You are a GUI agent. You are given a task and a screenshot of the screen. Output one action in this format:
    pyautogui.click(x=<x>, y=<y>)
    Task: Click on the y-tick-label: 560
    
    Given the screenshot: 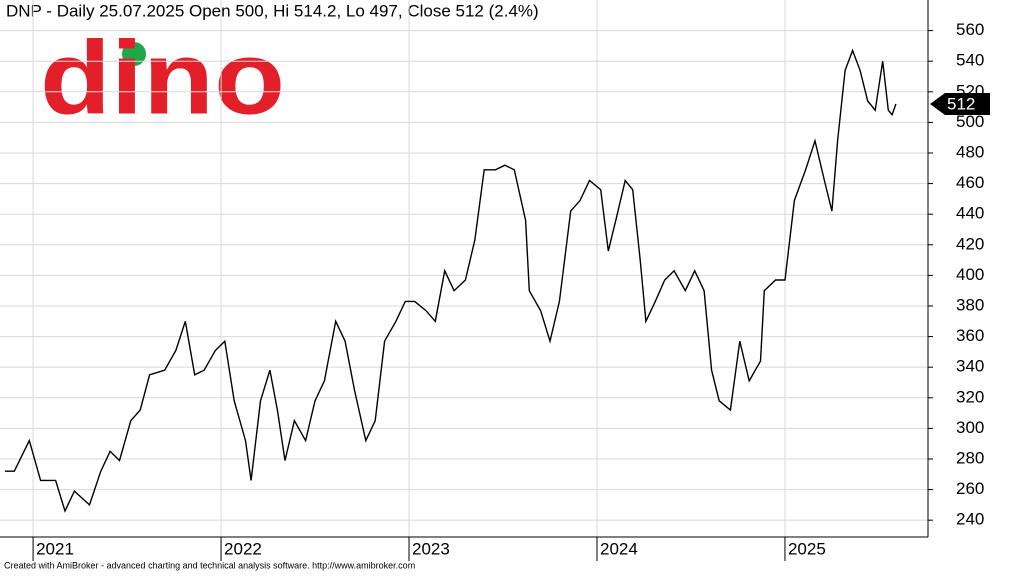 What is the action you would take?
    pyautogui.click(x=970, y=29)
    